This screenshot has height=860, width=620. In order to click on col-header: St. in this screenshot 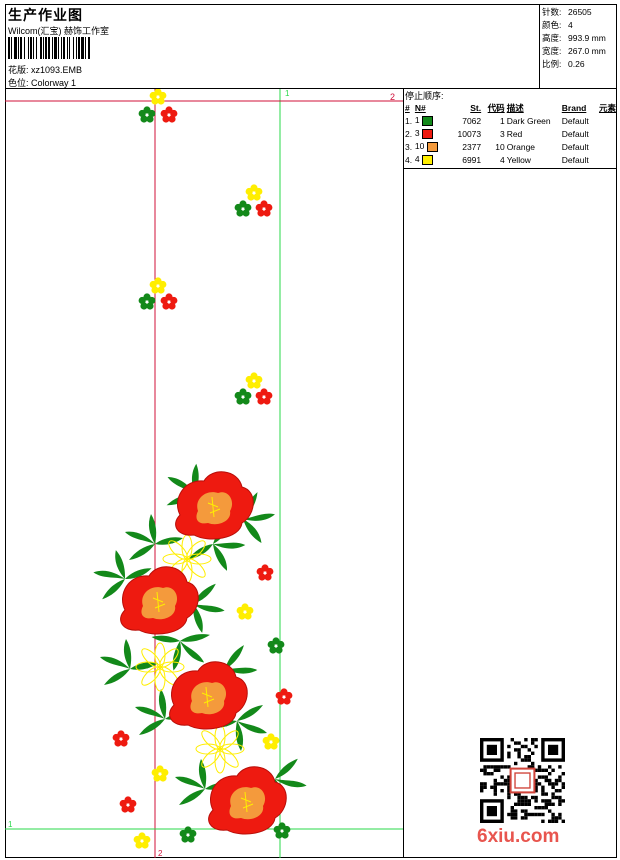, I will do `click(476, 107)`.